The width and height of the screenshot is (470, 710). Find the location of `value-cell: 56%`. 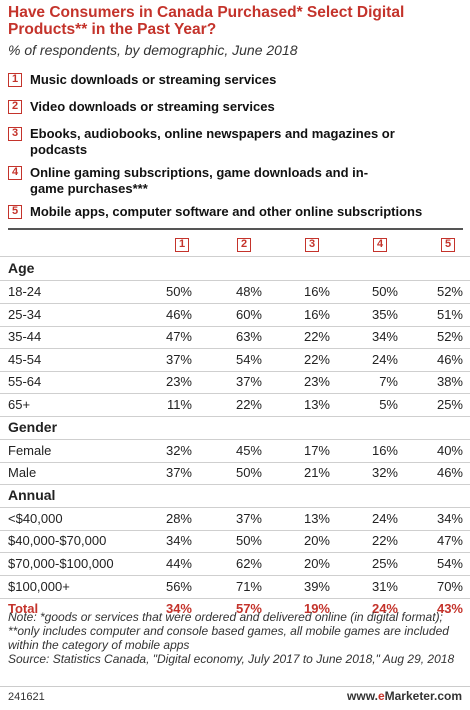

value-cell: 56% is located at coordinates (178, 586).